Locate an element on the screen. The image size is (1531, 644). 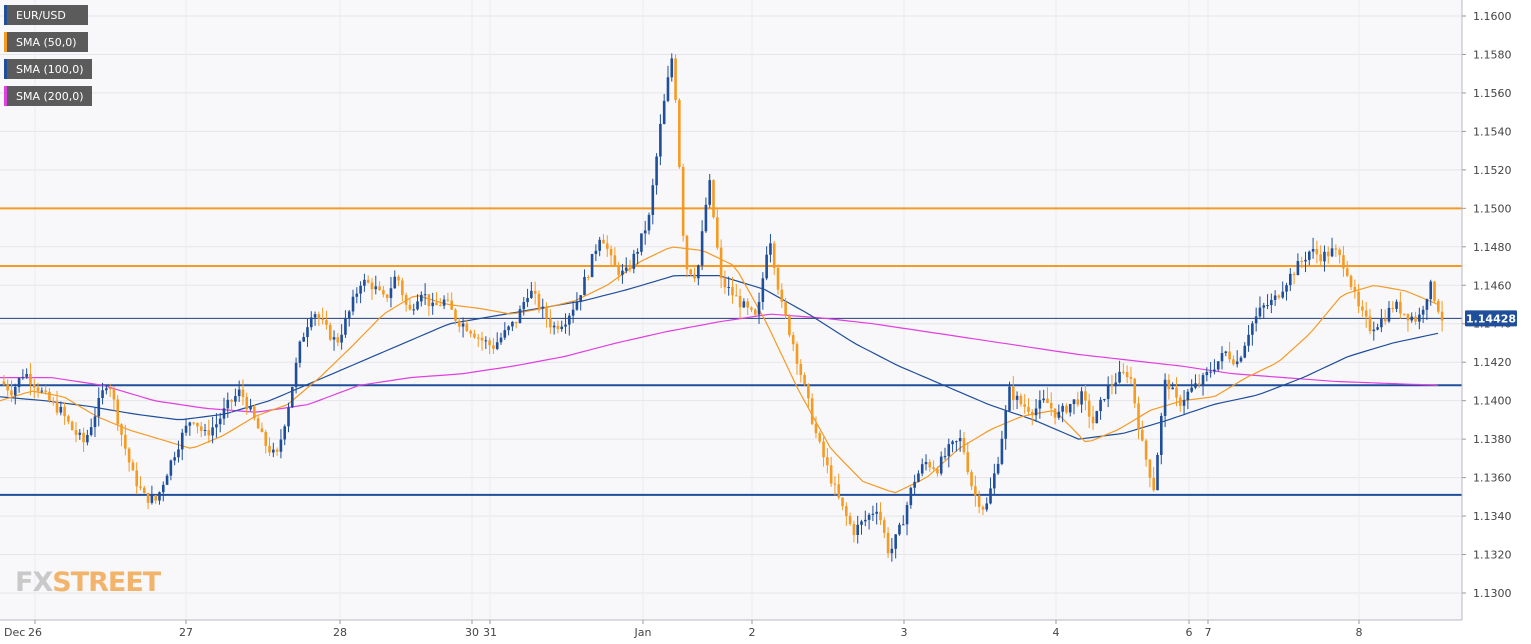
legend-item-sma100: SMA (100,0) is located at coordinates (48, 69).